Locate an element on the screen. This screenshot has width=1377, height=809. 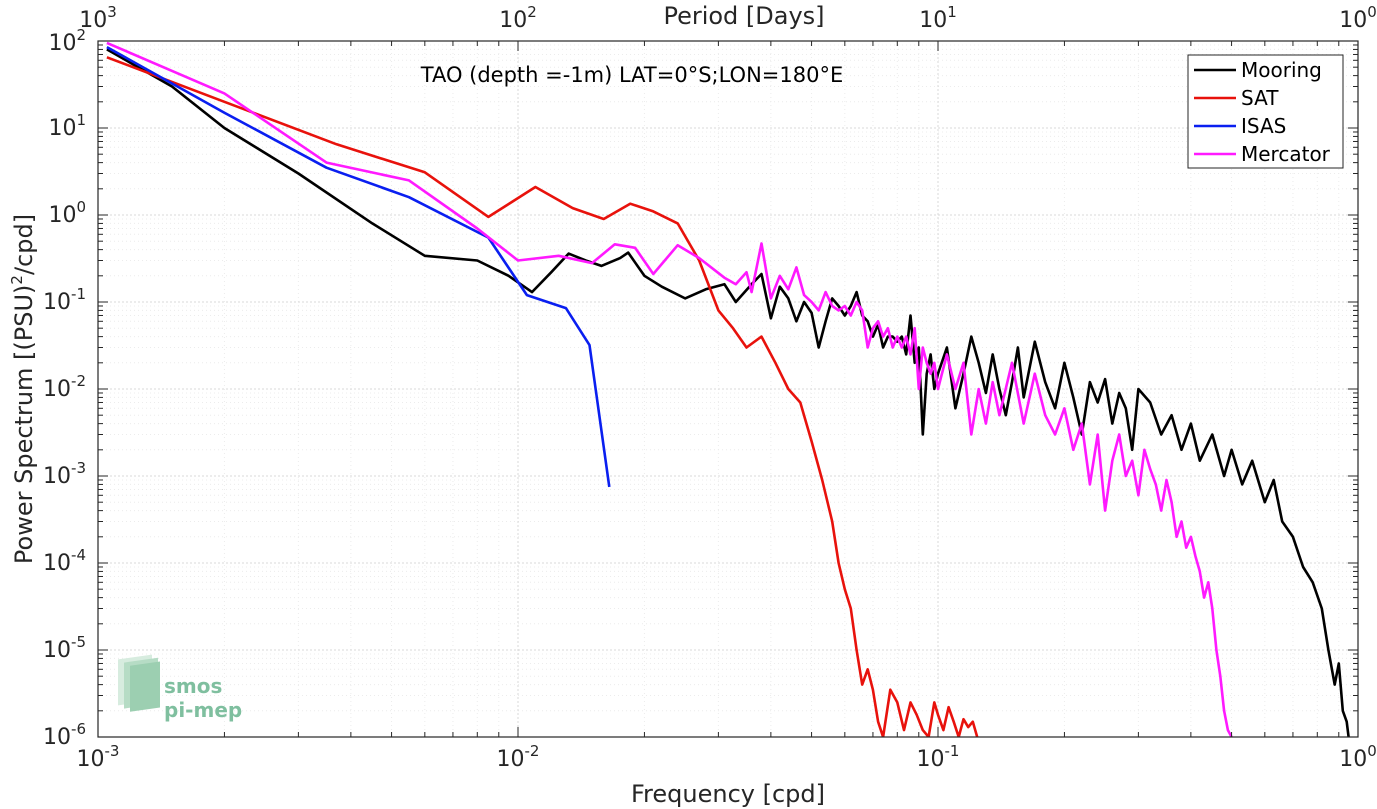
y-tick-label-1e0: 10⁰ is located at coordinates (67, 213).